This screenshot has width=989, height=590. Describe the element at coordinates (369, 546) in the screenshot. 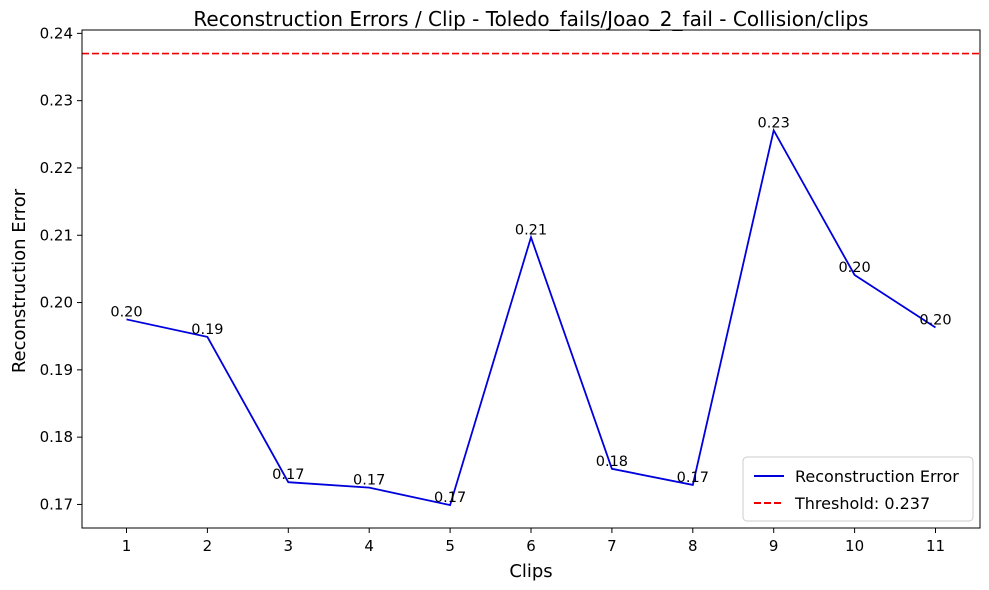

I see `x-tick-label-3: 4` at that location.